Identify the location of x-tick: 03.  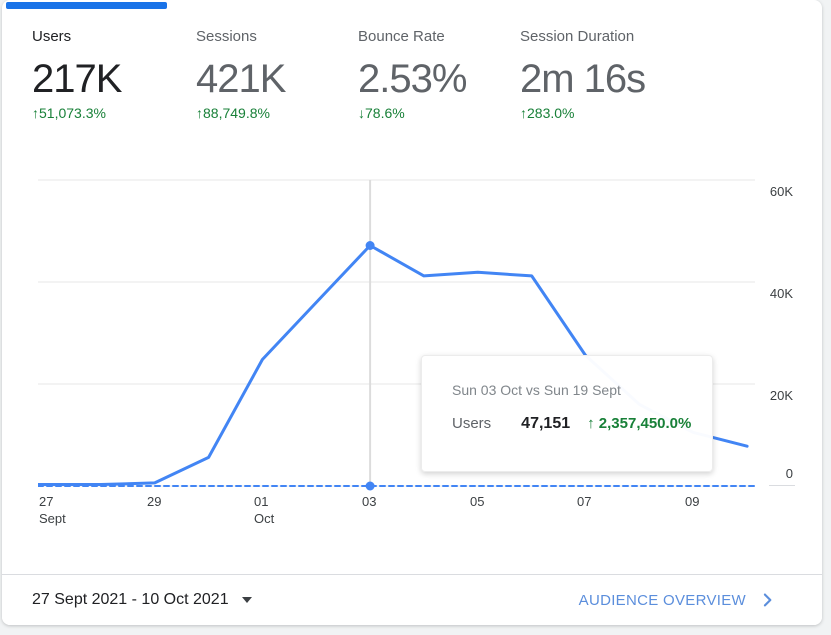
(369, 501).